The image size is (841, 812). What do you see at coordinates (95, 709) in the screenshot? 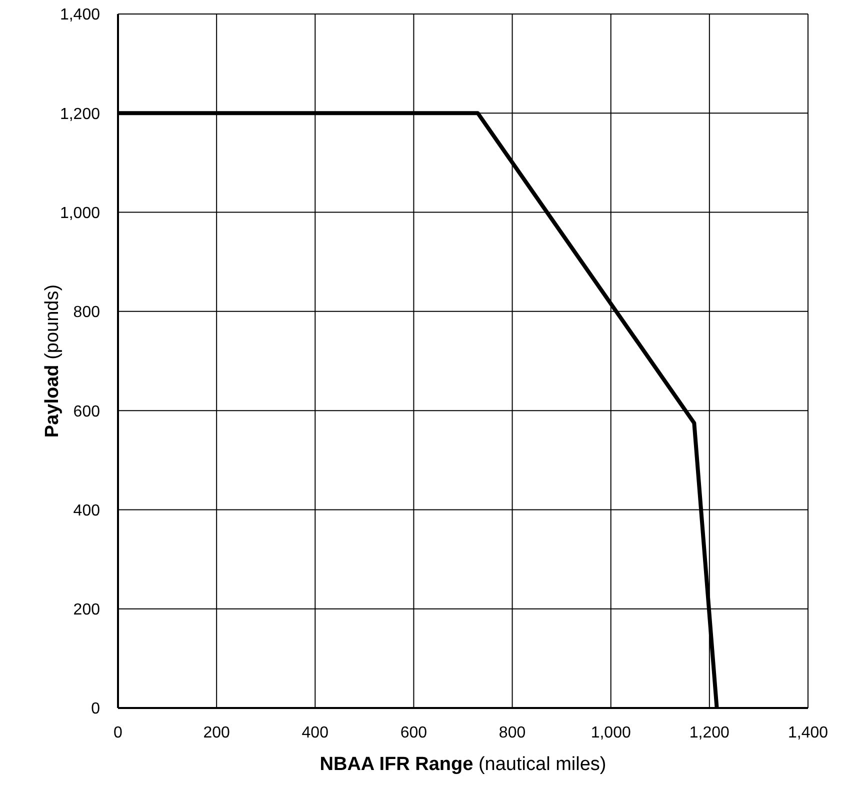
I see `y-tick-label: 0` at bounding box center [95, 709].